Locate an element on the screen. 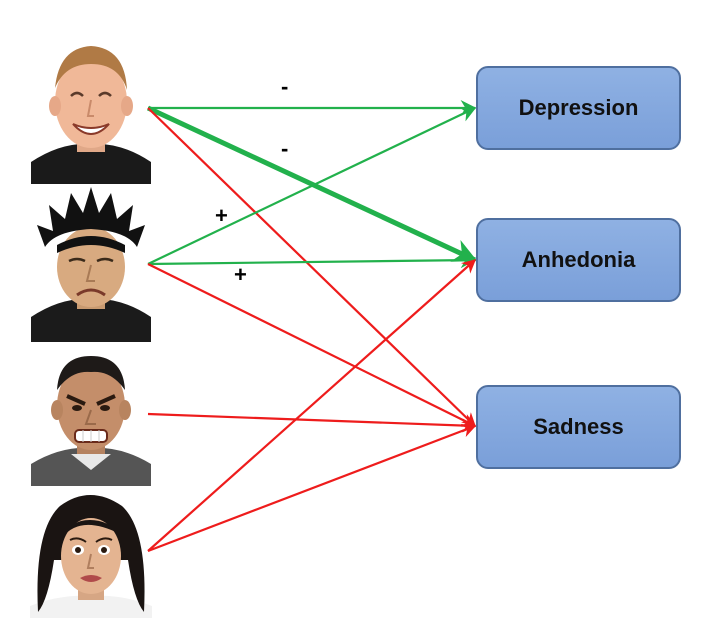  edge-fearful-to-sadness is located at coordinates (312, 488).